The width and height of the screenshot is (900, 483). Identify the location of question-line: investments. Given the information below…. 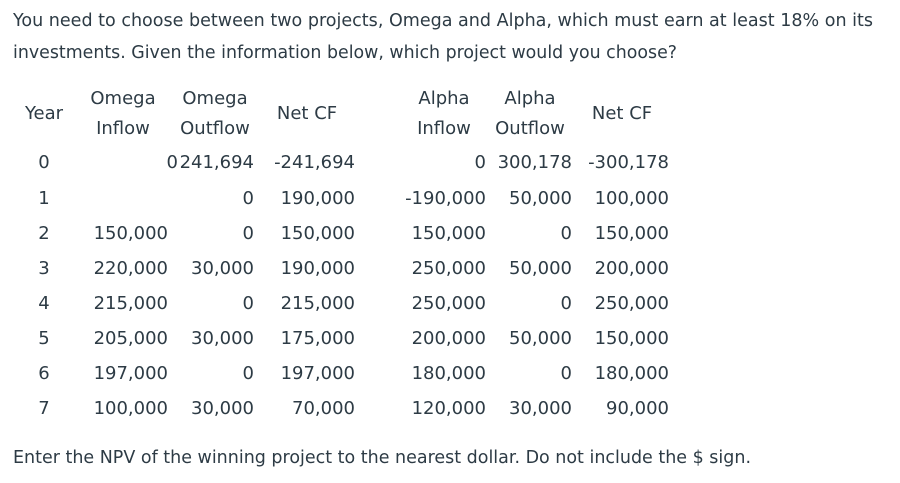
(345, 52).